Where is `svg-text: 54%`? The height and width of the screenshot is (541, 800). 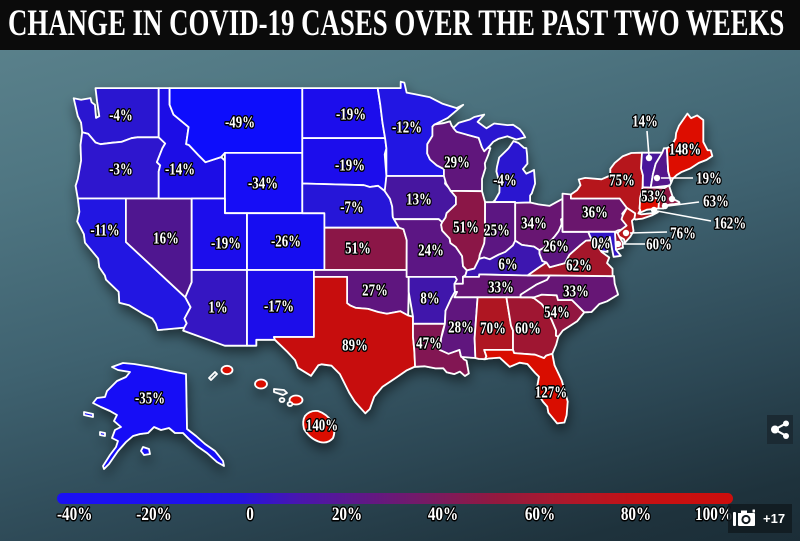 svg-text: 54% is located at coordinates (557, 313).